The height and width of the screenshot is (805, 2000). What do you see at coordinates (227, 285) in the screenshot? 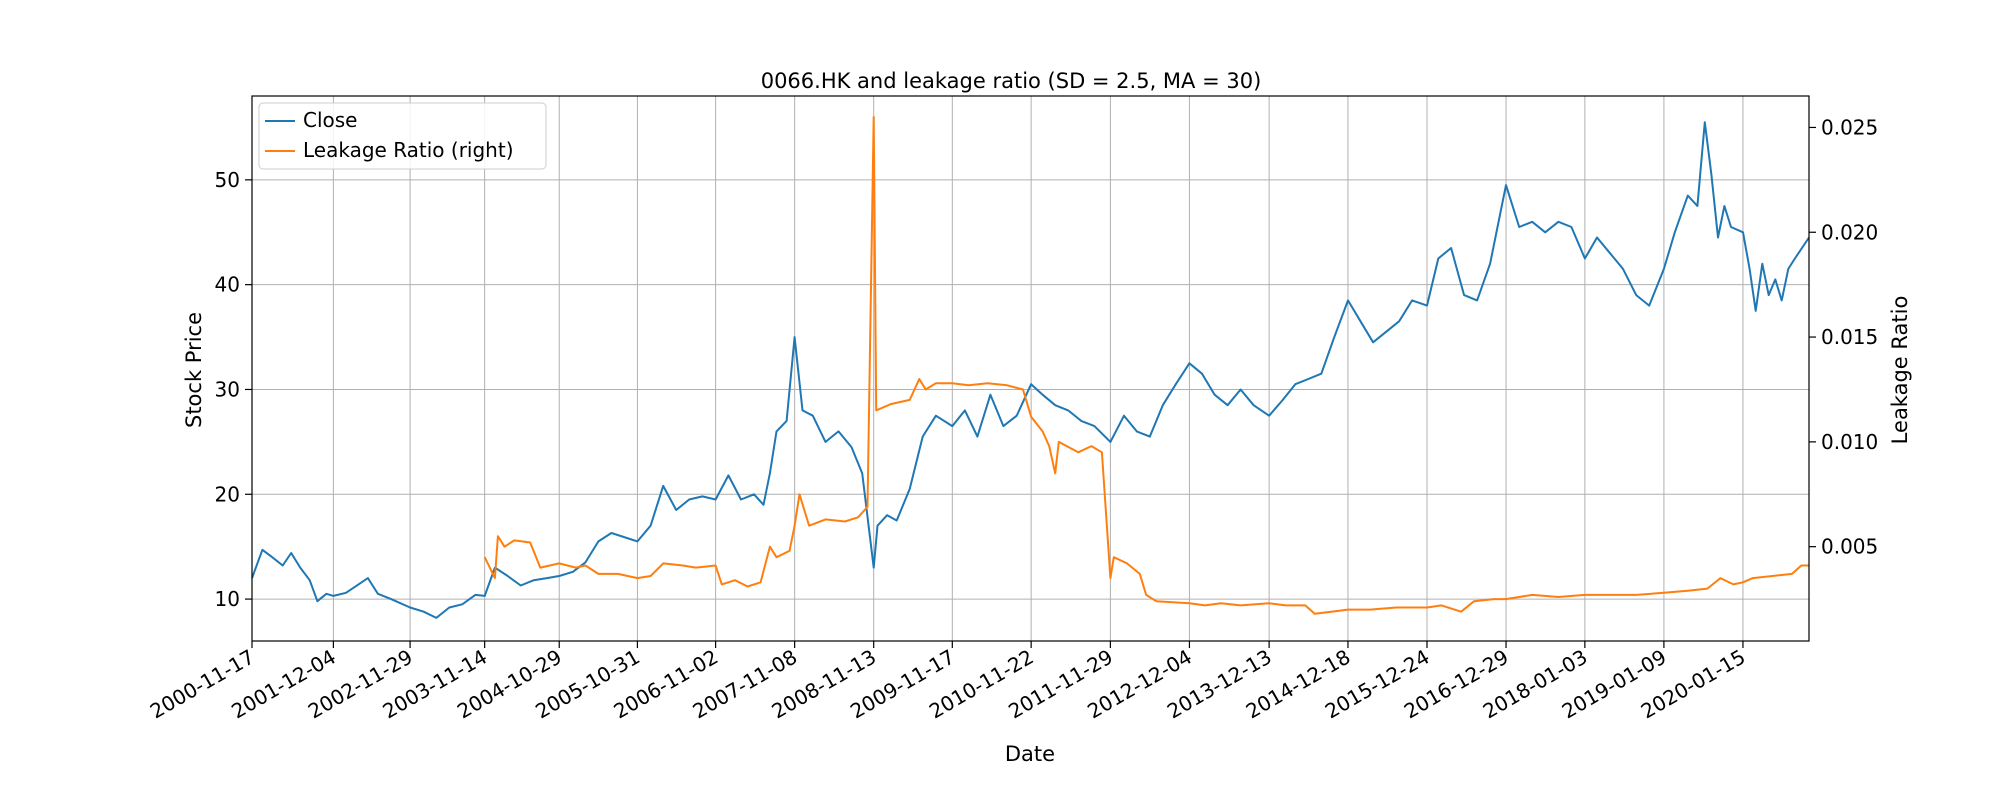
I see `y-tick-label: 40` at bounding box center [227, 285].